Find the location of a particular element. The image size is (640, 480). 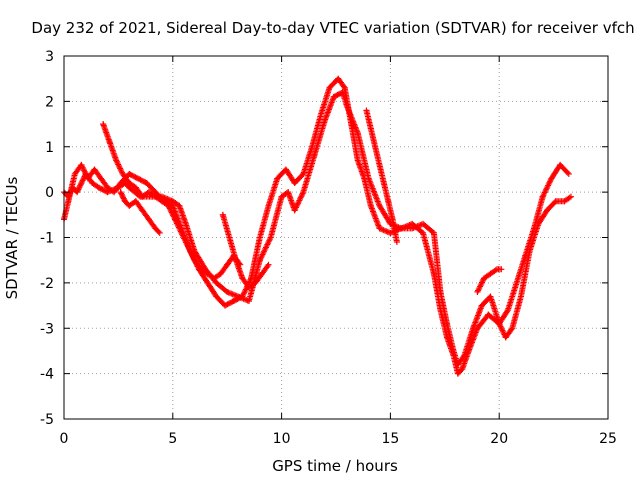

x-tick-label: 25 is located at coordinates (608, 439).